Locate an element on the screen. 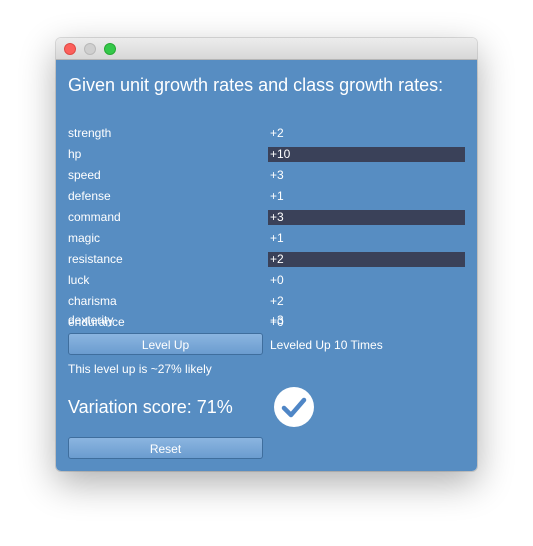 This screenshot has width=533, height=546. zoom-window-button is located at coordinates (110, 49).